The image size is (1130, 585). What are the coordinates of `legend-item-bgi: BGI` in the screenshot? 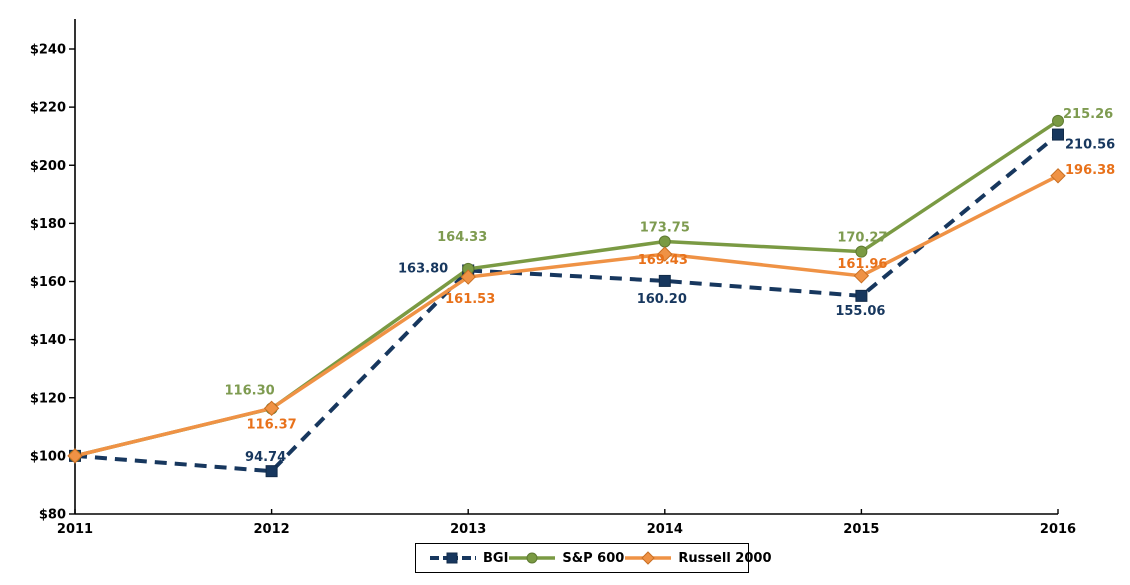 It's located at (468, 558).